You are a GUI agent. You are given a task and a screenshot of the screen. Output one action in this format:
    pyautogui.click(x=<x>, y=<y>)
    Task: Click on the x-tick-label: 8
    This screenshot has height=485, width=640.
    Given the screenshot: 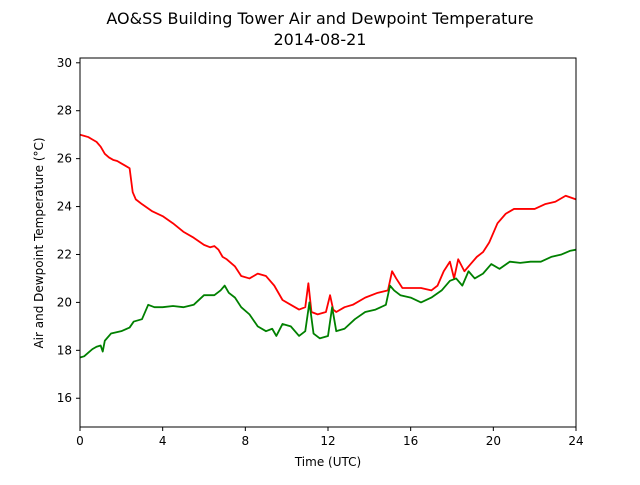 What is the action you would take?
    pyautogui.click(x=246, y=441)
    